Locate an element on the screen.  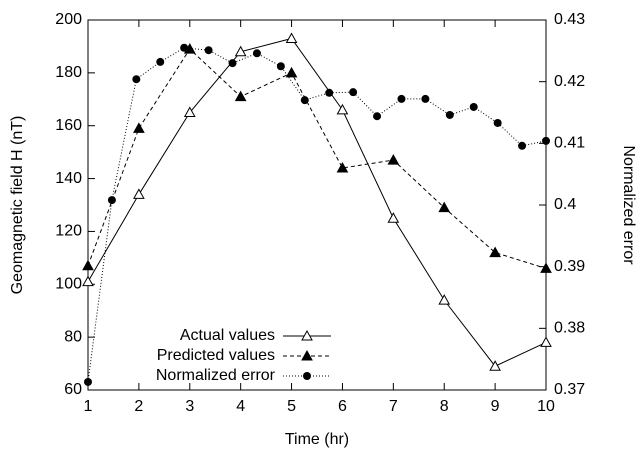
y-tick-label: 160 is located at coordinates (68, 125).